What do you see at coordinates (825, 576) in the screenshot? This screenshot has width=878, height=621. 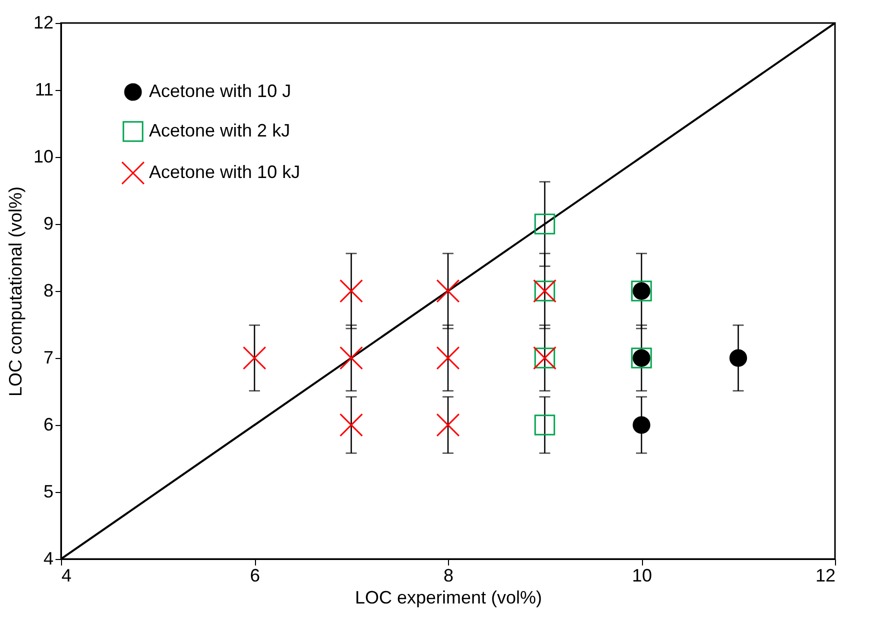 I see `x-tick-label: 12` at bounding box center [825, 576].